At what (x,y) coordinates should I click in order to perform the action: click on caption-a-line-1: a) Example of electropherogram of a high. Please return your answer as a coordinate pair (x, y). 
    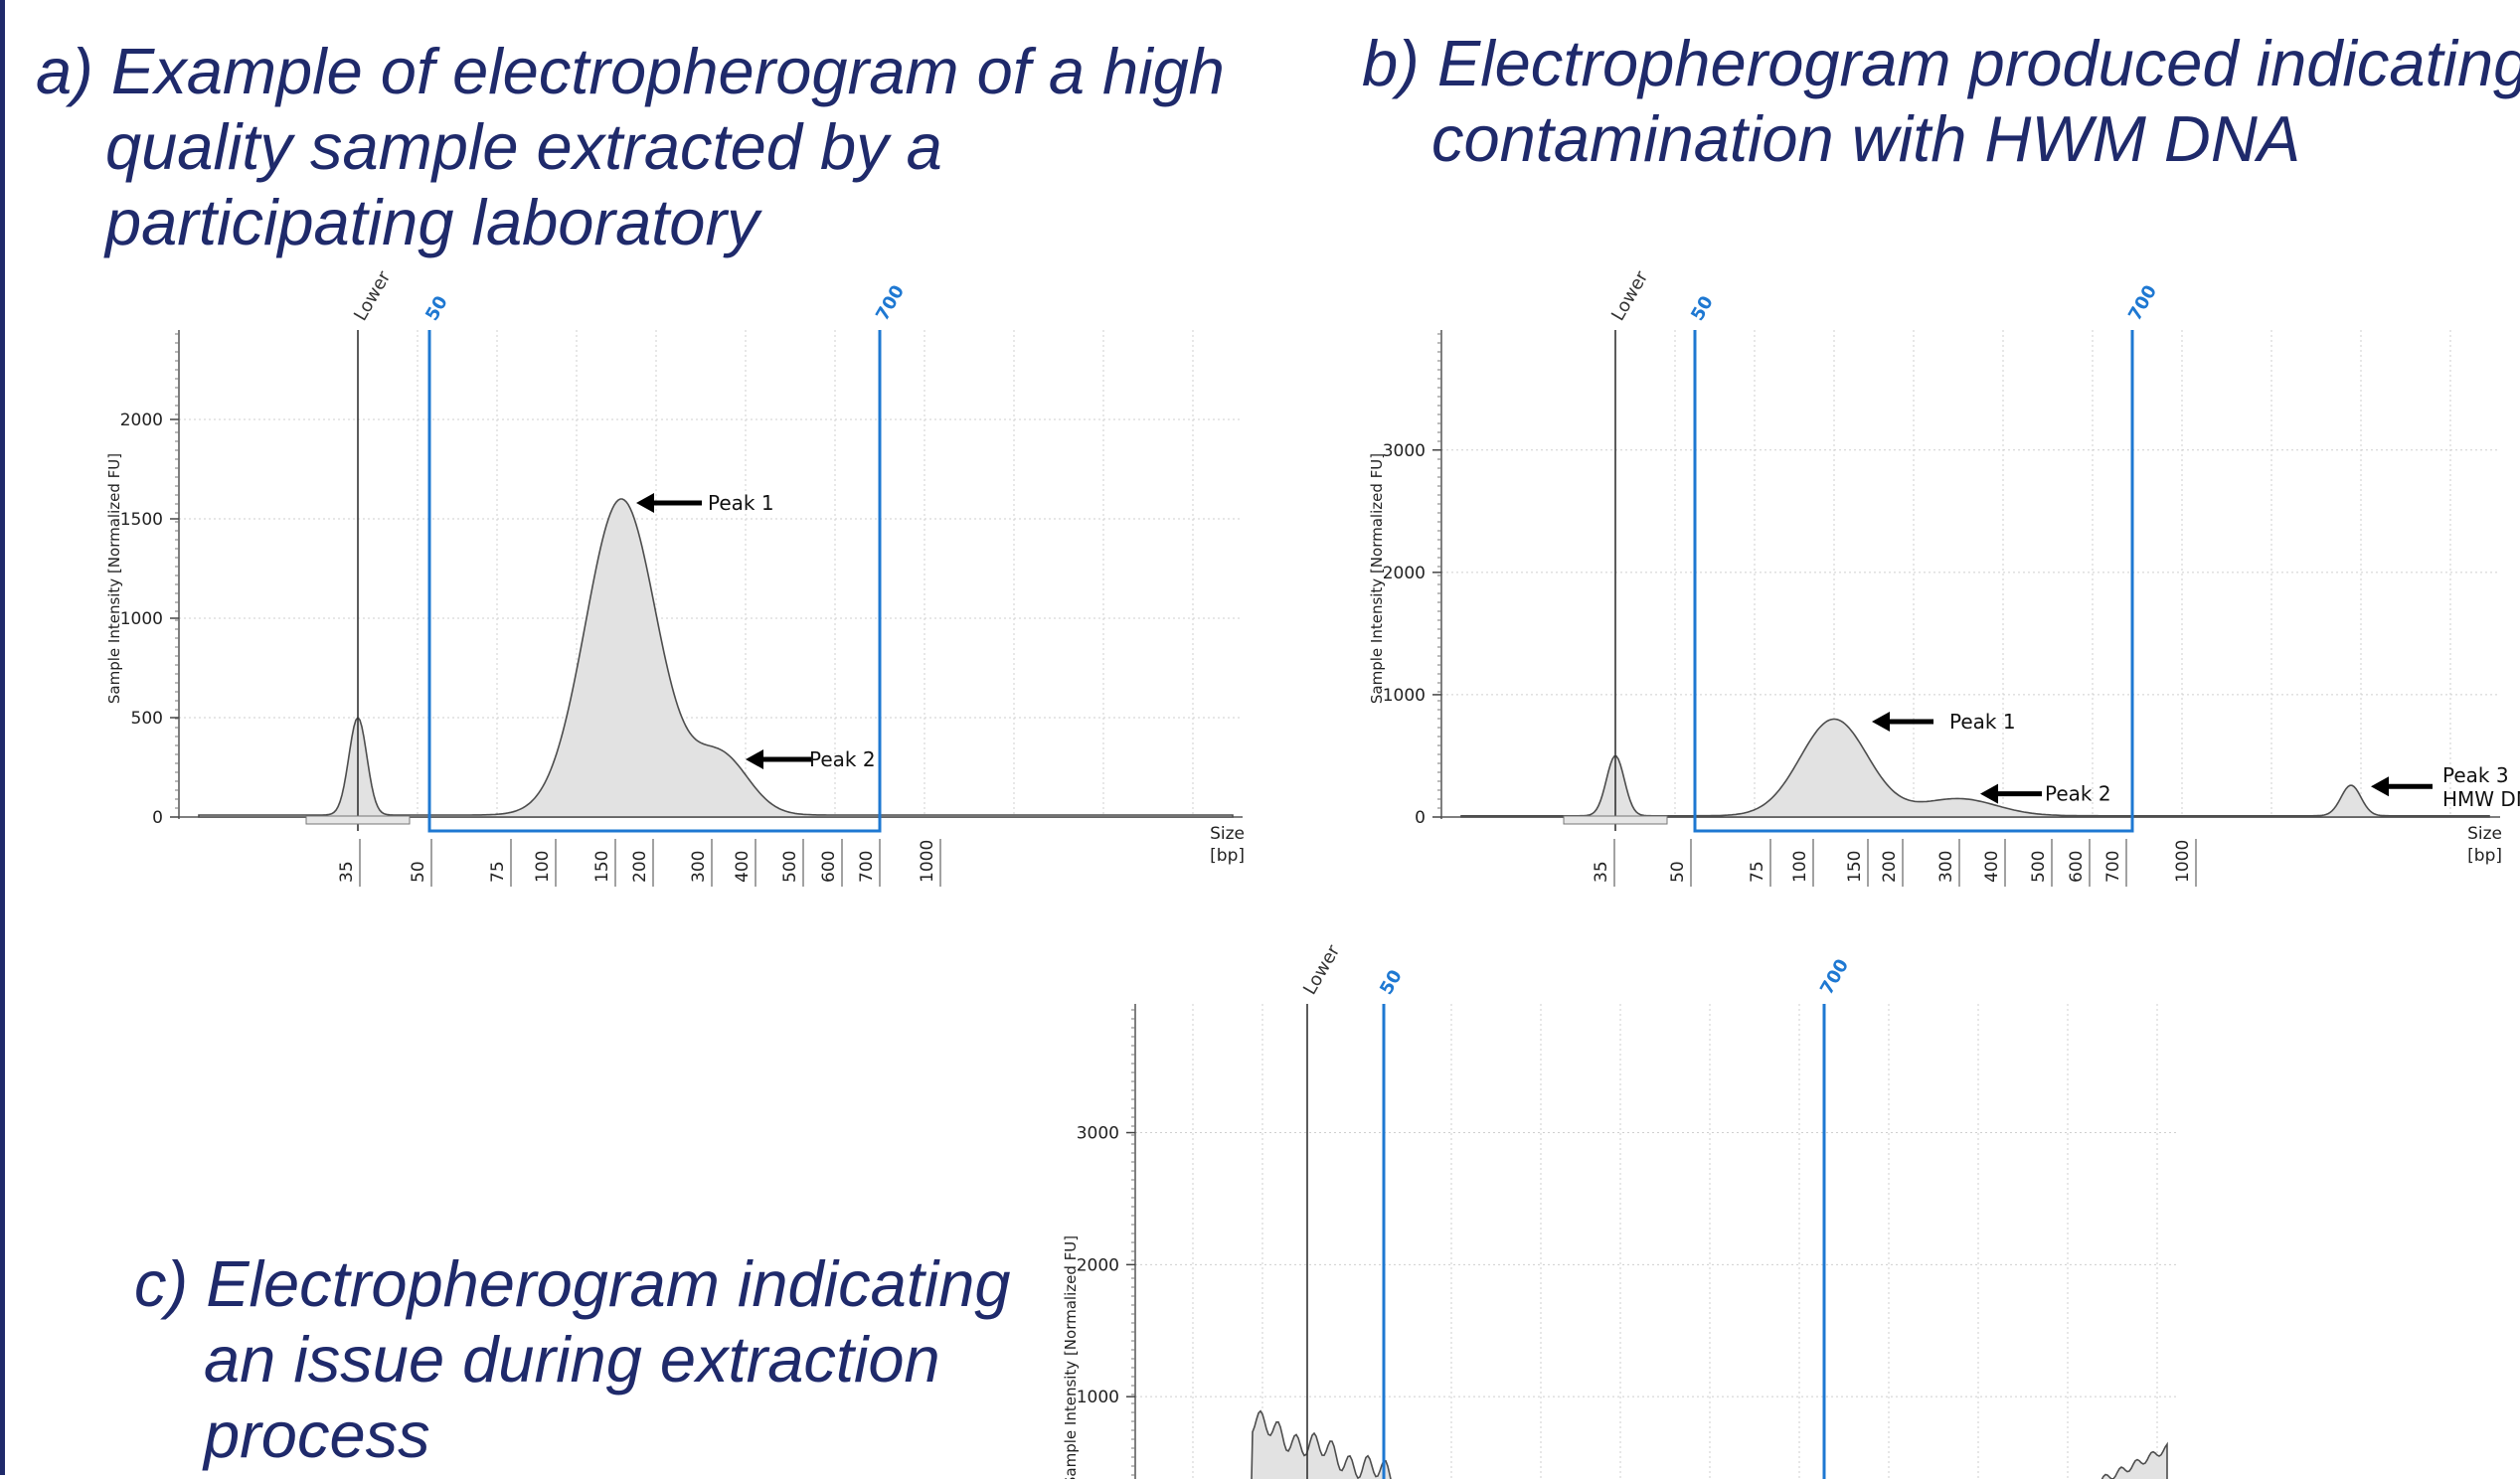
    Looking at the image, I should click on (630, 71).